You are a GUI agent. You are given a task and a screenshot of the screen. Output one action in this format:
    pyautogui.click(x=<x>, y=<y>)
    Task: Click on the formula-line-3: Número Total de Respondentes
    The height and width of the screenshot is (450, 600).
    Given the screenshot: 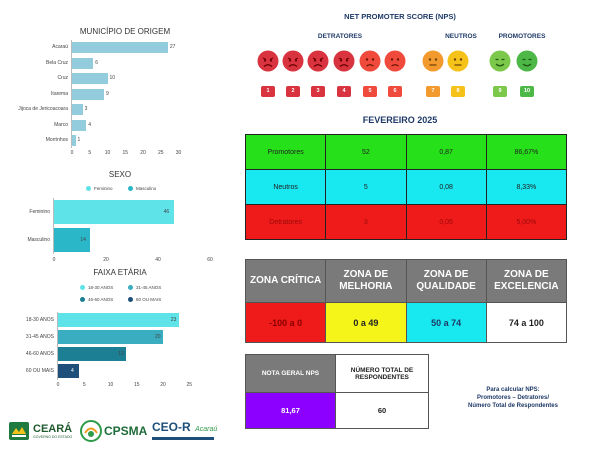 What is the action you would take?
    pyautogui.click(x=513, y=406)
    